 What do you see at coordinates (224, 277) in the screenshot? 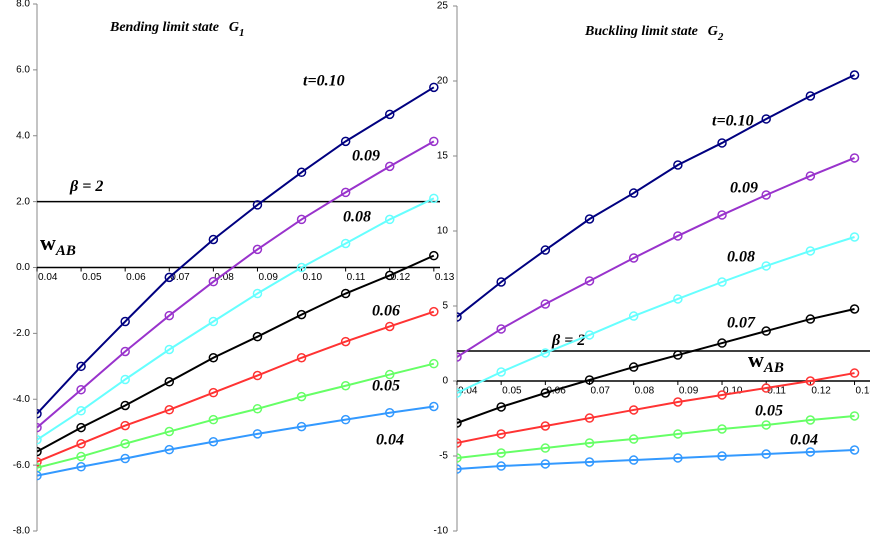
I see `x-tick-label: 0.08` at bounding box center [224, 277].